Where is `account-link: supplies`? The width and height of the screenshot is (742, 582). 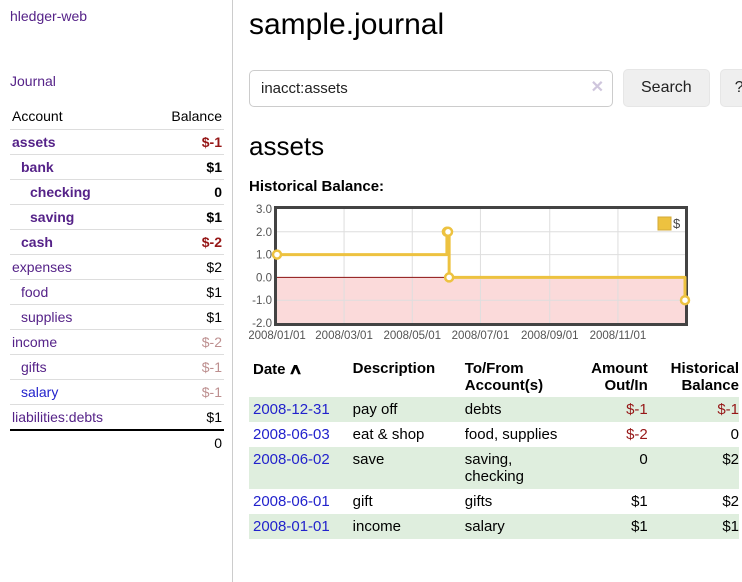 account-link: supplies is located at coordinates (47, 317).